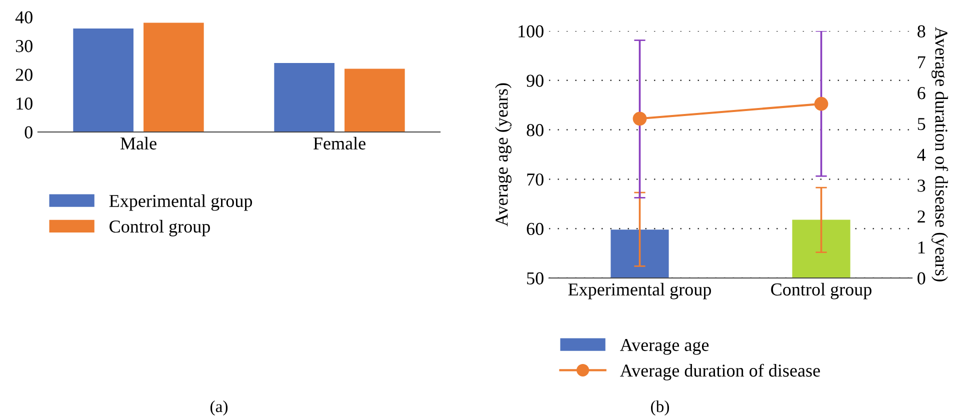 The image size is (963, 419). I want to click on y2-tick-label: 7, so click(922, 62).